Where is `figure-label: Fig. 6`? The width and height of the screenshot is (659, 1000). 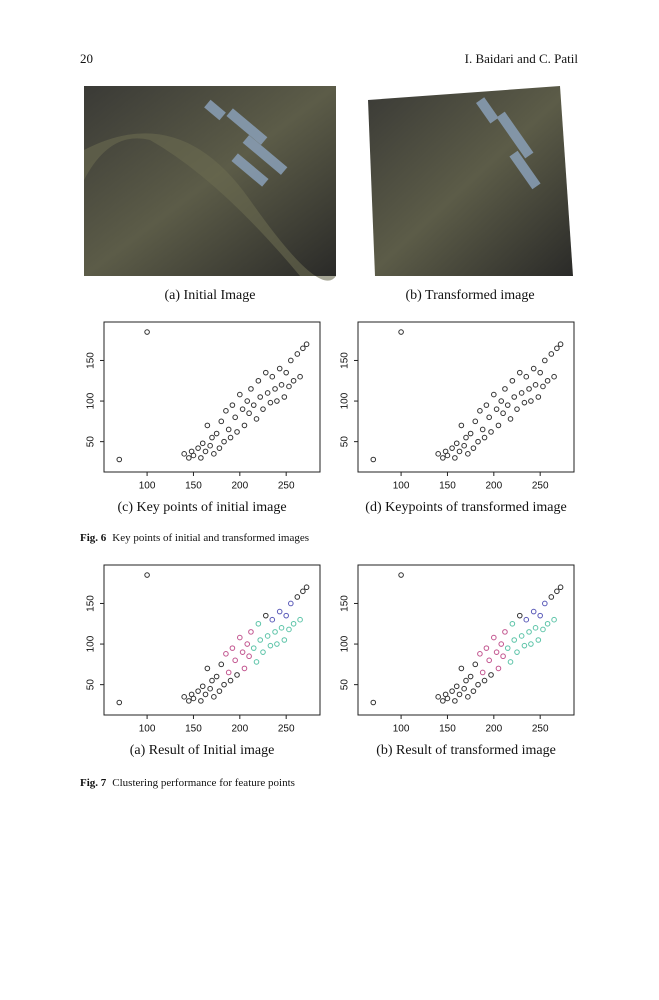
figure-label: Fig. 6 is located at coordinates (93, 538).